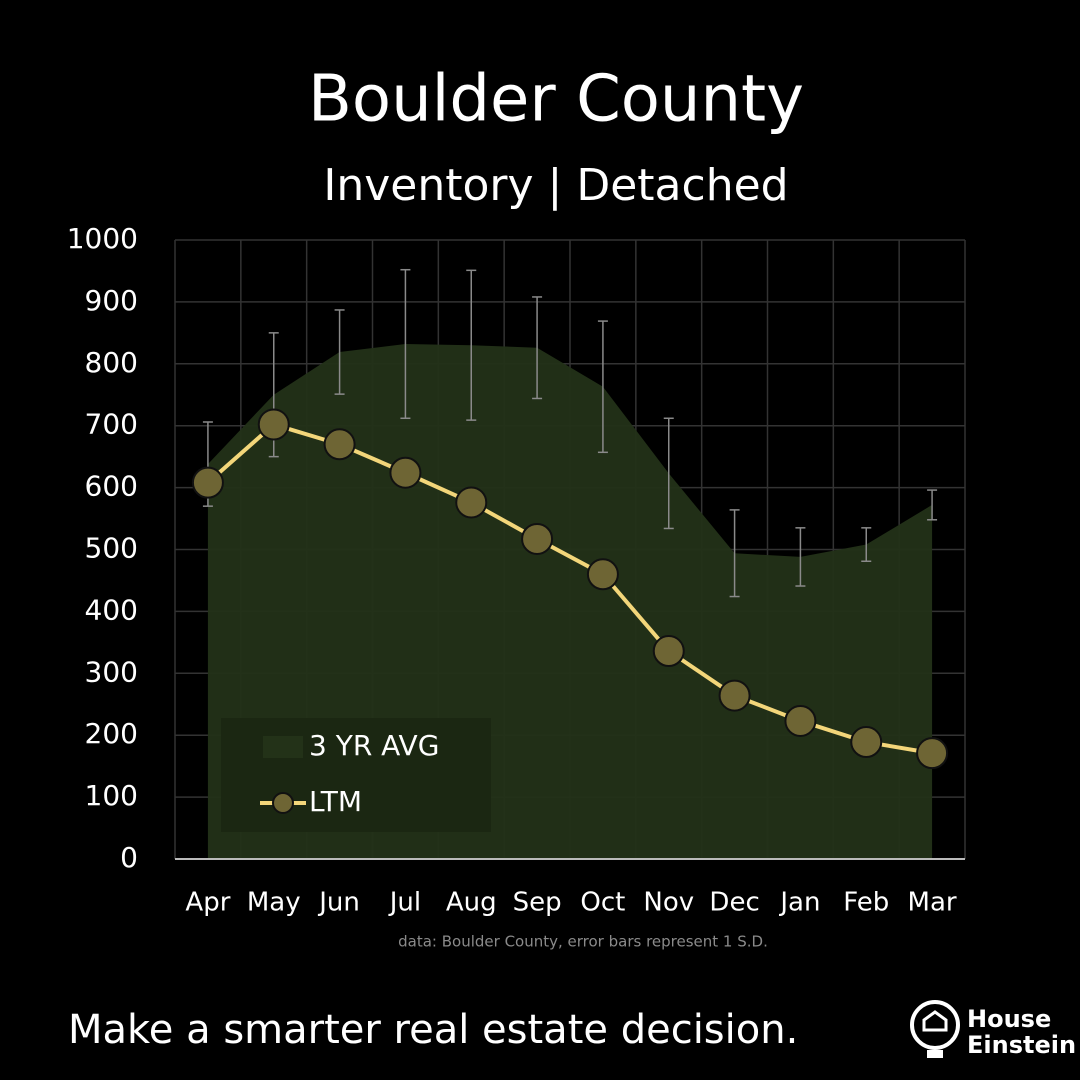 This screenshot has height=1080, width=1080. What do you see at coordinates (555, 185) in the screenshot?
I see `chart-subtitle: Inventory | Detached` at bounding box center [555, 185].